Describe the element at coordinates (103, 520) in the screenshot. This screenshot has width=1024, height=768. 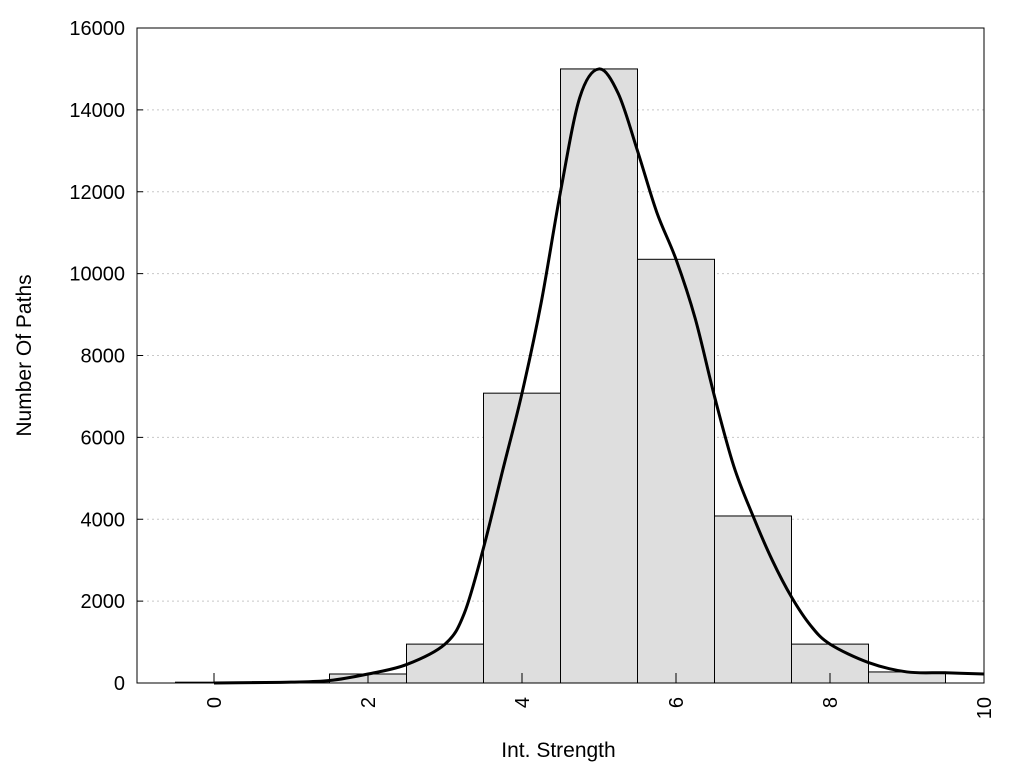
I see `y-tick-label: 4000` at that location.